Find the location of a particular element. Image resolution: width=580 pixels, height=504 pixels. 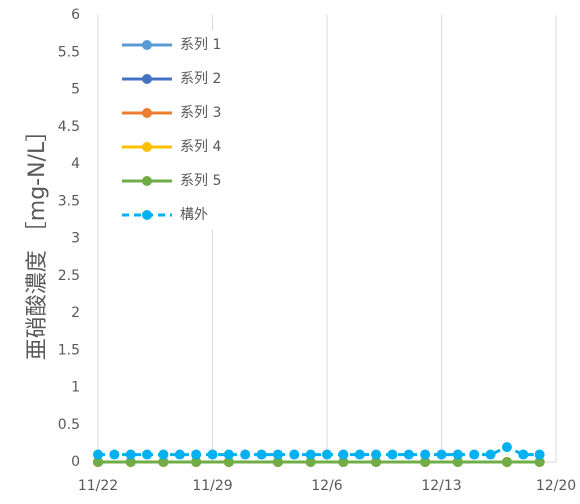

series-group is located at coordinates (319, 454).